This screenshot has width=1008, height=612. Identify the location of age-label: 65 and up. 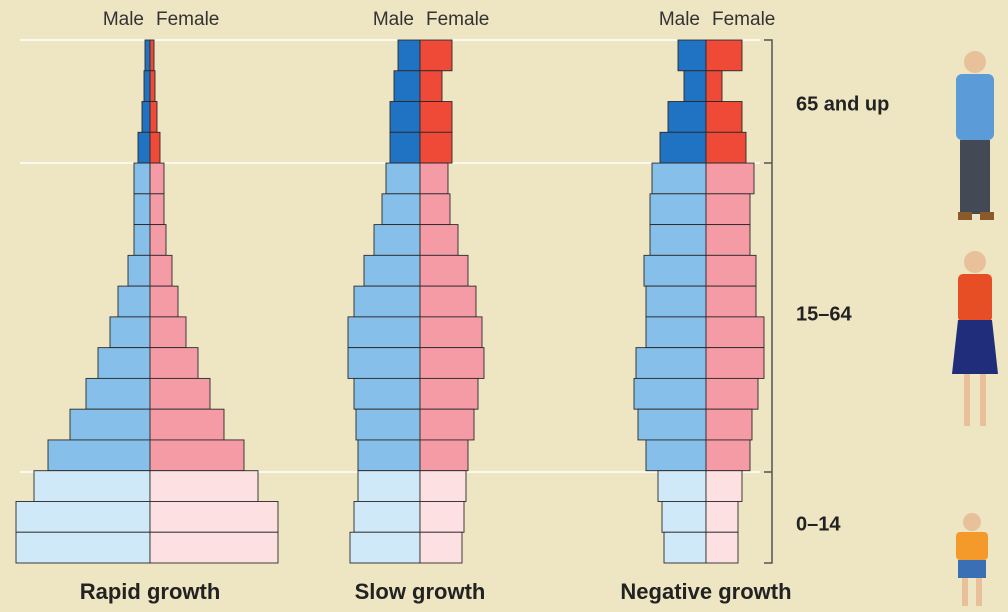
(842, 104).